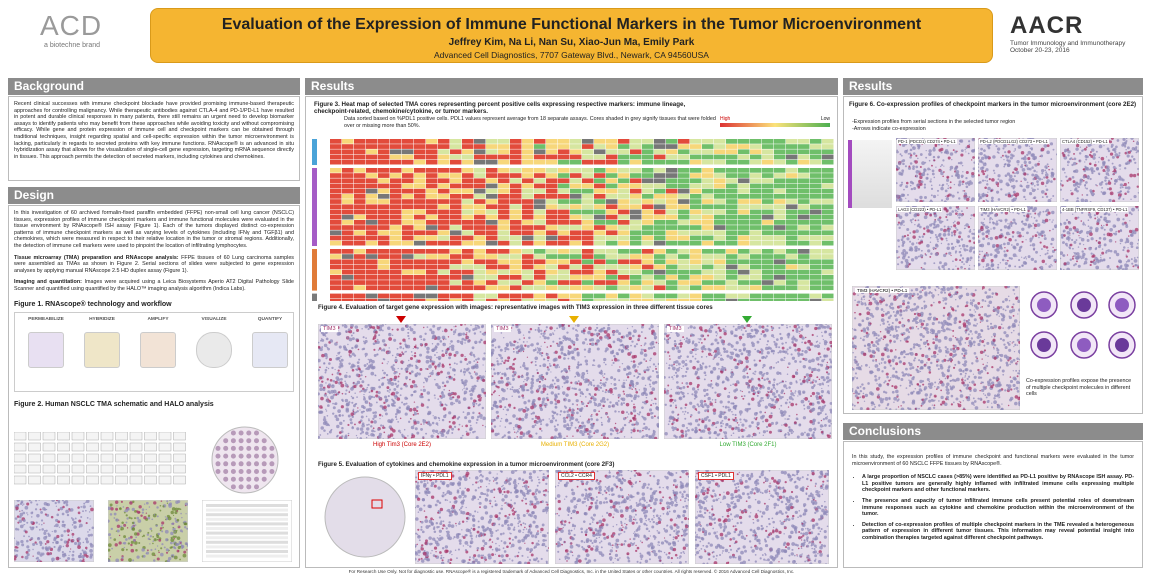  What do you see at coordinates (247, 538) in the screenshot?
I see `table-row` at bounding box center [247, 538].